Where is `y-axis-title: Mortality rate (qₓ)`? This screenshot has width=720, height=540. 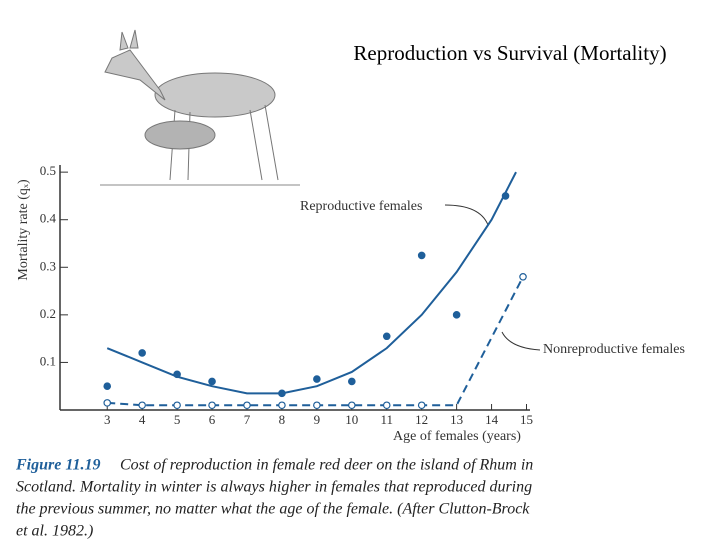 y-axis-title: Mortality rate (qₓ) is located at coordinates (23, 230).